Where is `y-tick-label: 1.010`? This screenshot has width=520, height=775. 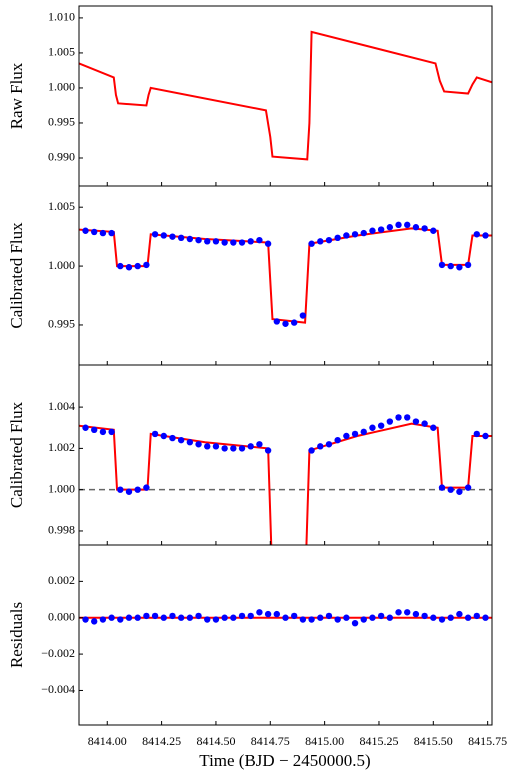 y-tick-label: 1.010 is located at coordinates (61, 17).